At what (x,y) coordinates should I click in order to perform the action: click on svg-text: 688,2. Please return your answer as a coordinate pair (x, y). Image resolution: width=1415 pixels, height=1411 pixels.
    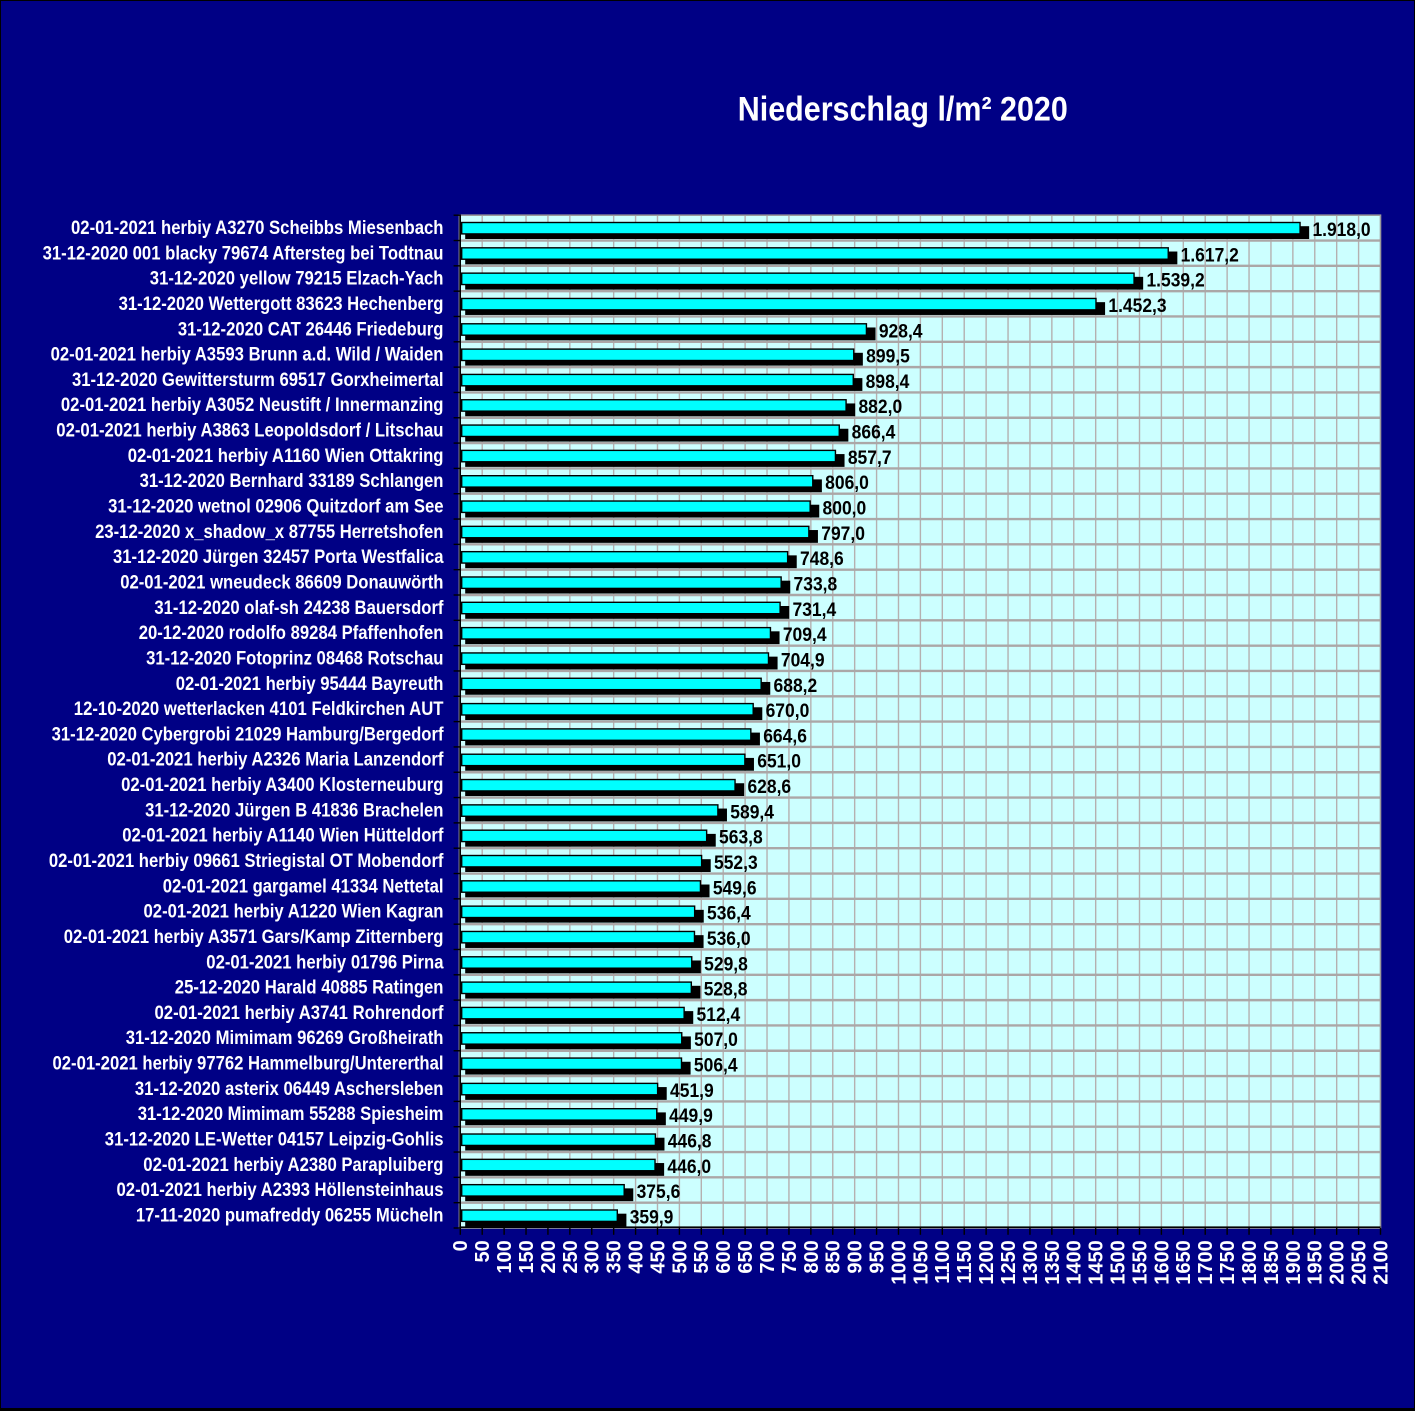
    Looking at the image, I should click on (796, 686).